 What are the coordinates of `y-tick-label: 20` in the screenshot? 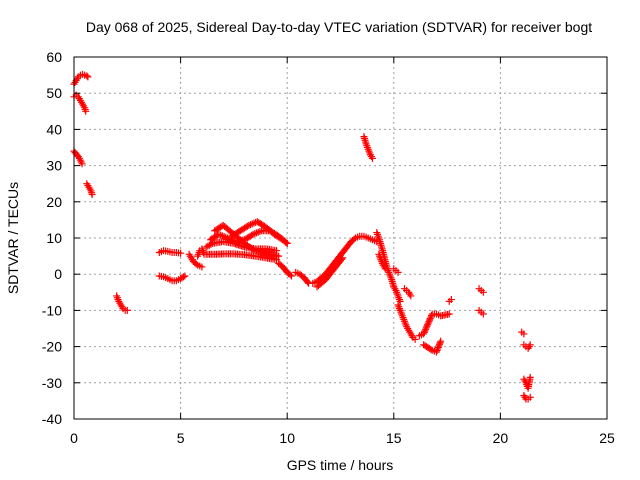 It's located at (54, 202).